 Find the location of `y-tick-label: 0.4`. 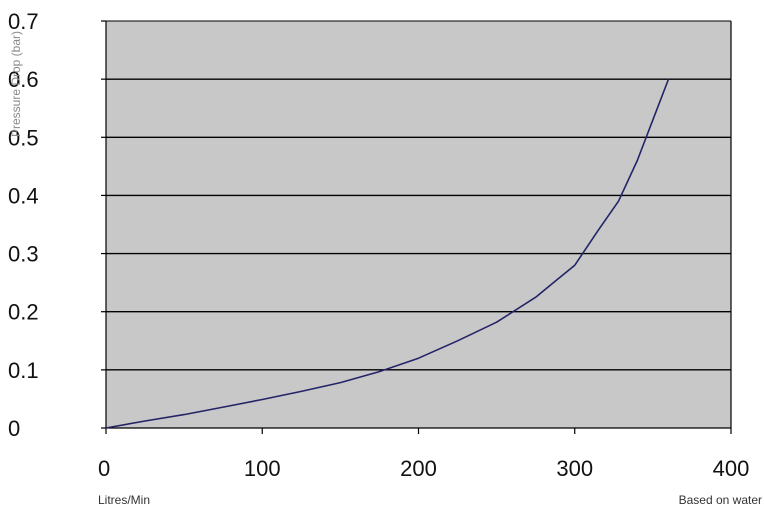

y-tick-label: 0.4 is located at coordinates (23, 195).